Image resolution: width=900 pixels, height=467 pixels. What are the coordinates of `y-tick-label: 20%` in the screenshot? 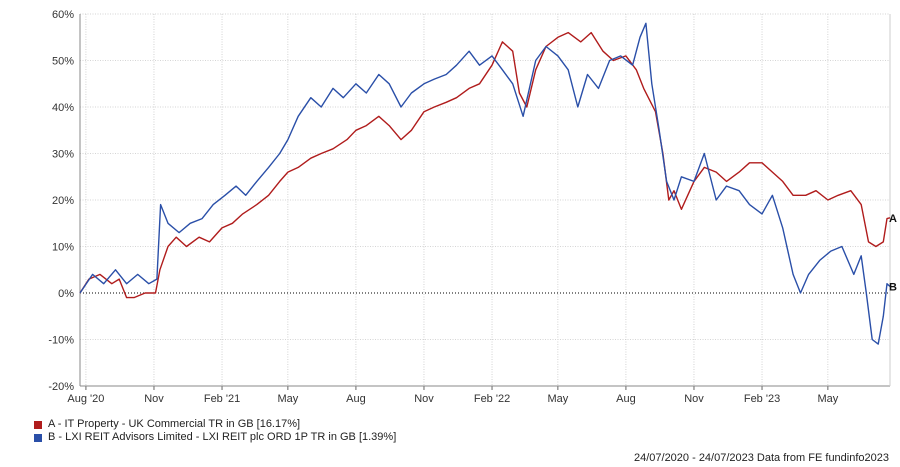 It's located at (63, 201).